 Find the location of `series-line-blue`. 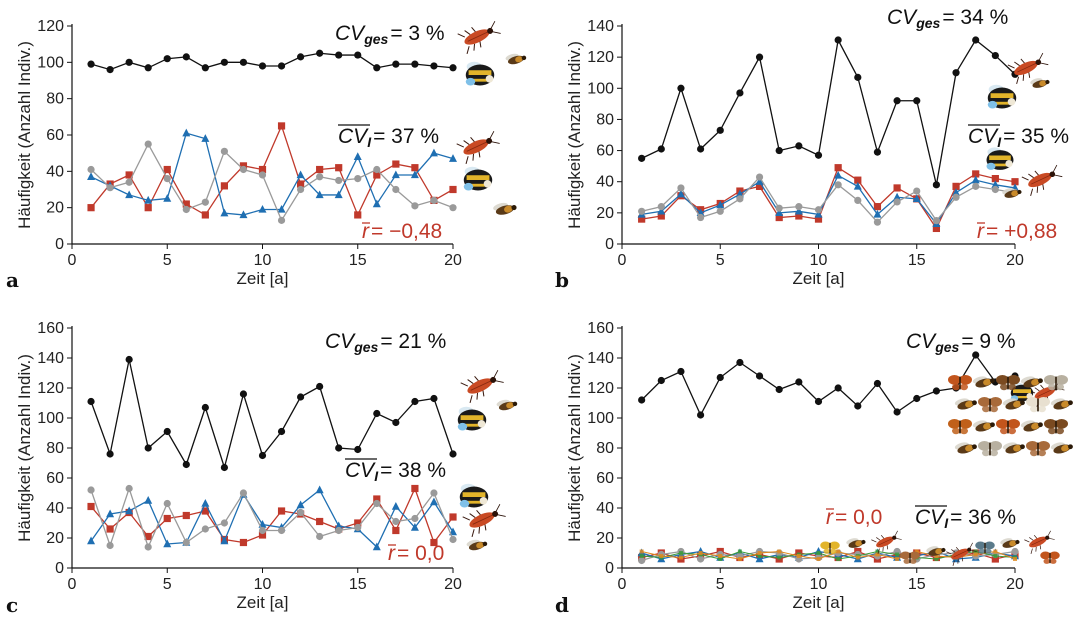

series-line-blue is located at coordinates (272, 519).